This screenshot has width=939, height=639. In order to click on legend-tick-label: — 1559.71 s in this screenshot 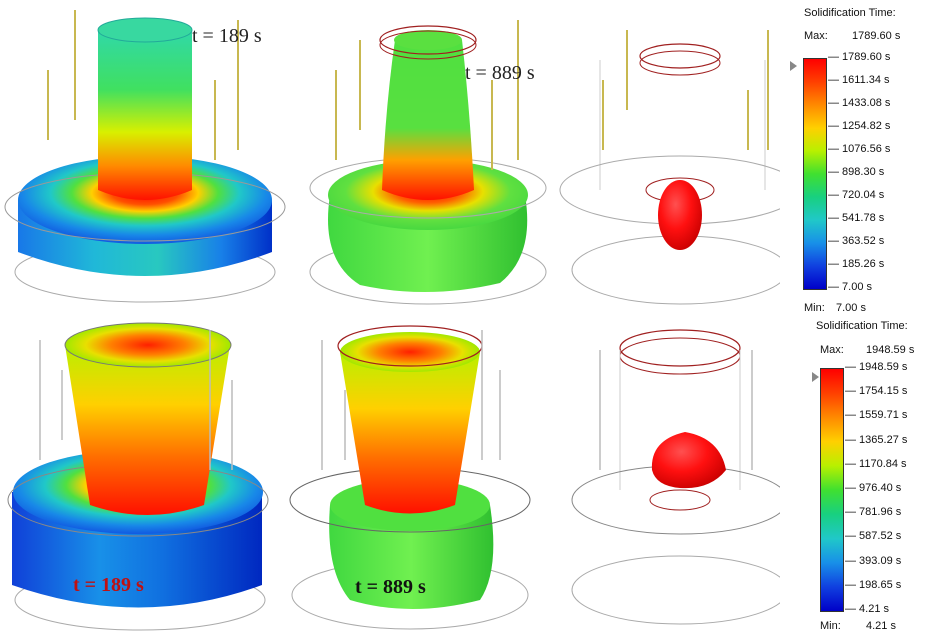, I will do `click(876, 415)`.